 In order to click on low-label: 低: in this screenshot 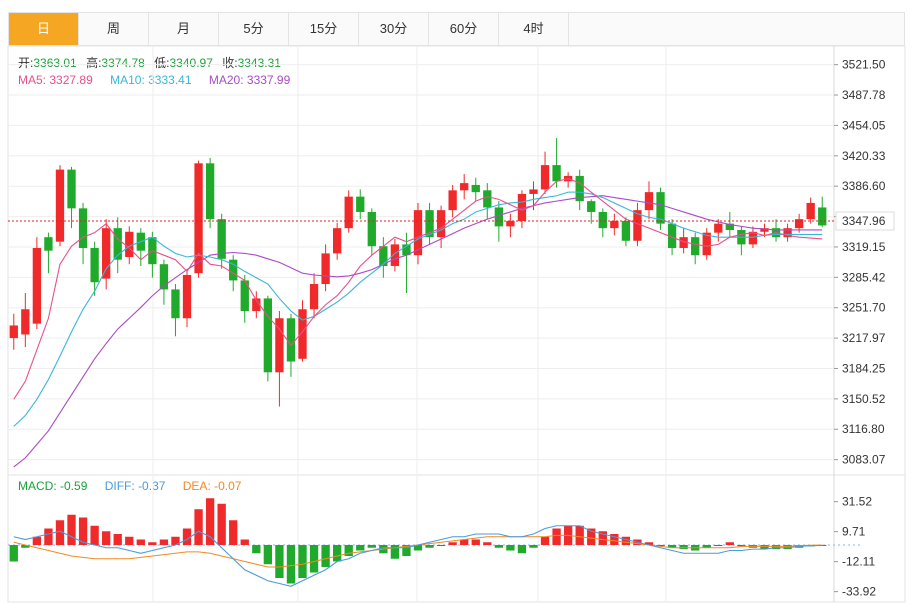, I will do `click(162, 63)`.